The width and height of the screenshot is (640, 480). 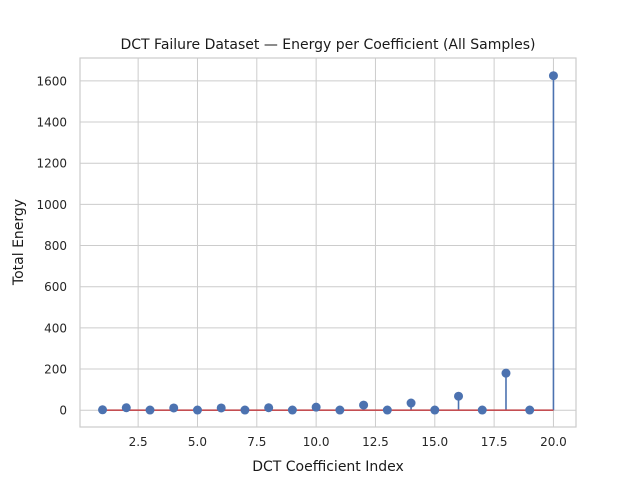 I want to click on x-tick-label: 15.0, so click(x=434, y=442).